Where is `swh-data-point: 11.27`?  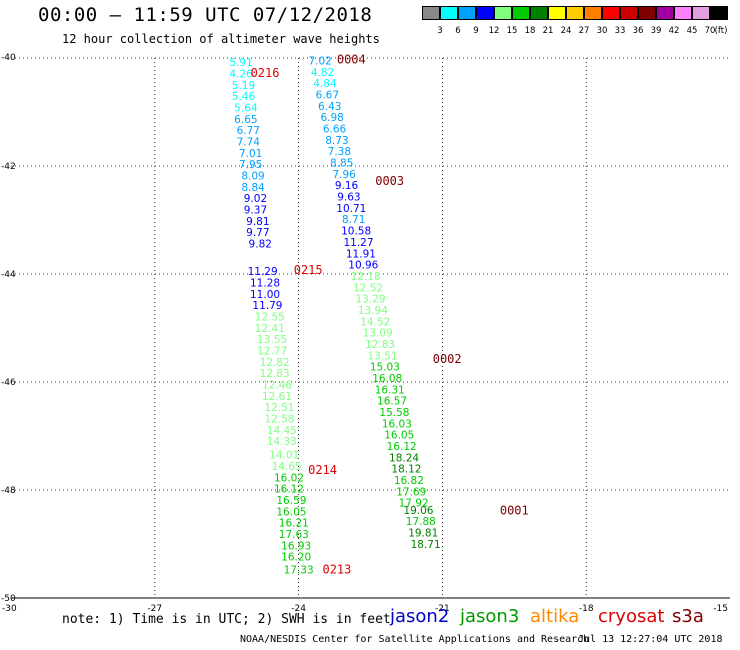
swh-data-point: 11.27 is located at coordinates (358, 243).